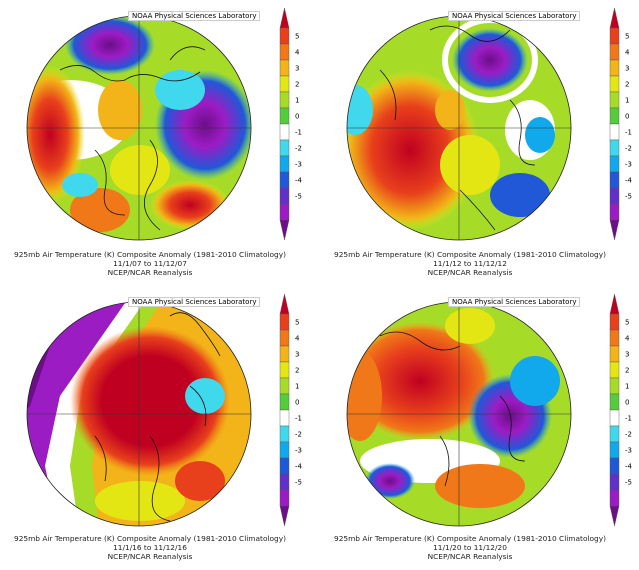  I want to click on caption-dates: 11/1/16 to 11/12/16, so click(150, 548).